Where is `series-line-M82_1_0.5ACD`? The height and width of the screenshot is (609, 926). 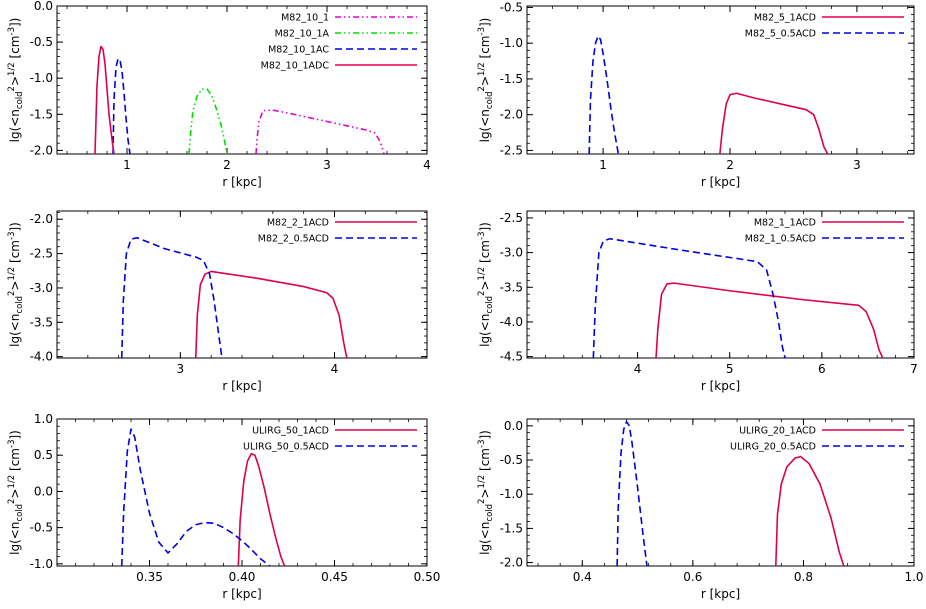 series-line-M82_1_0.5ACD is located at coordinates (689, 297).